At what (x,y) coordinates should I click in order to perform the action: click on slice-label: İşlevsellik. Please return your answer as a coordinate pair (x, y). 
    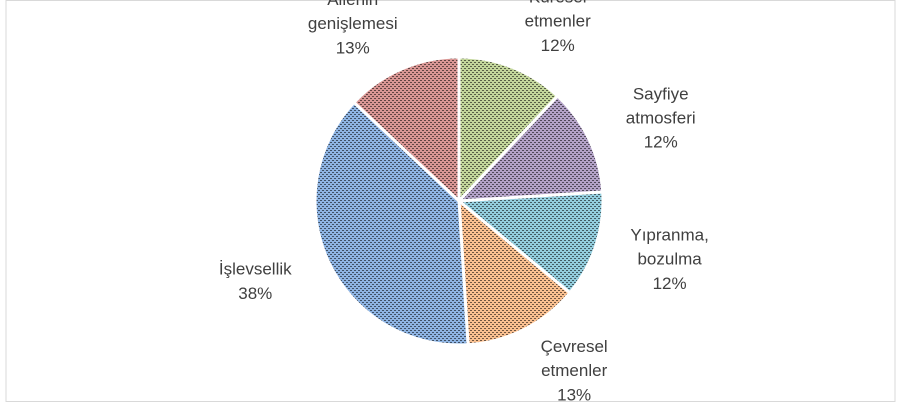
    Looking at the image, I should click on (255, 269).